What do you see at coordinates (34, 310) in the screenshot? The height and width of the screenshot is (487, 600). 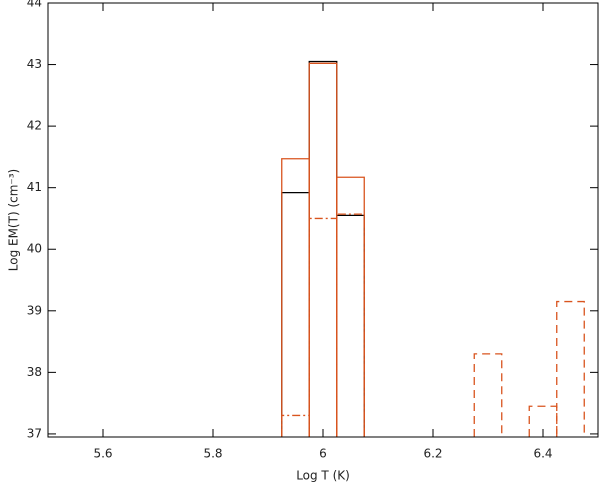 I see `y-tick-label: 39` at bounding box center [34, 310].